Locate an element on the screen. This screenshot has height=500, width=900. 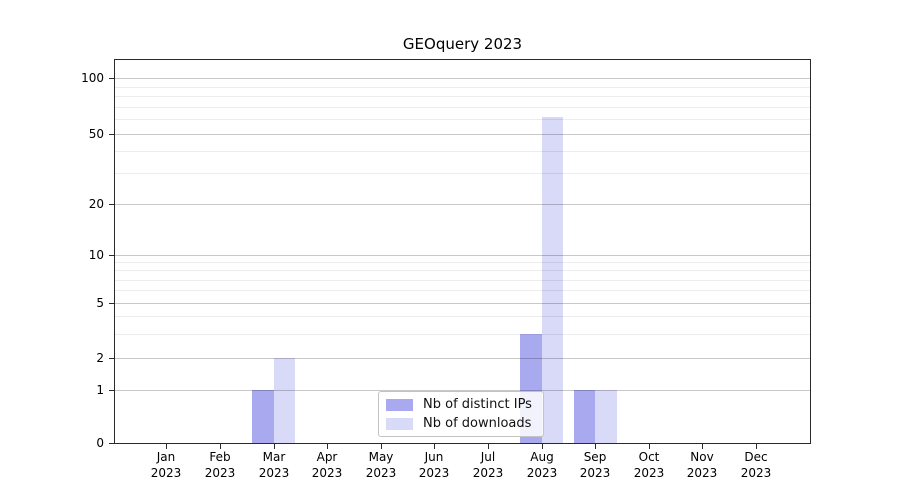
x-axis-tick-label: Jun 2023 is located at coordinates (434, 465).